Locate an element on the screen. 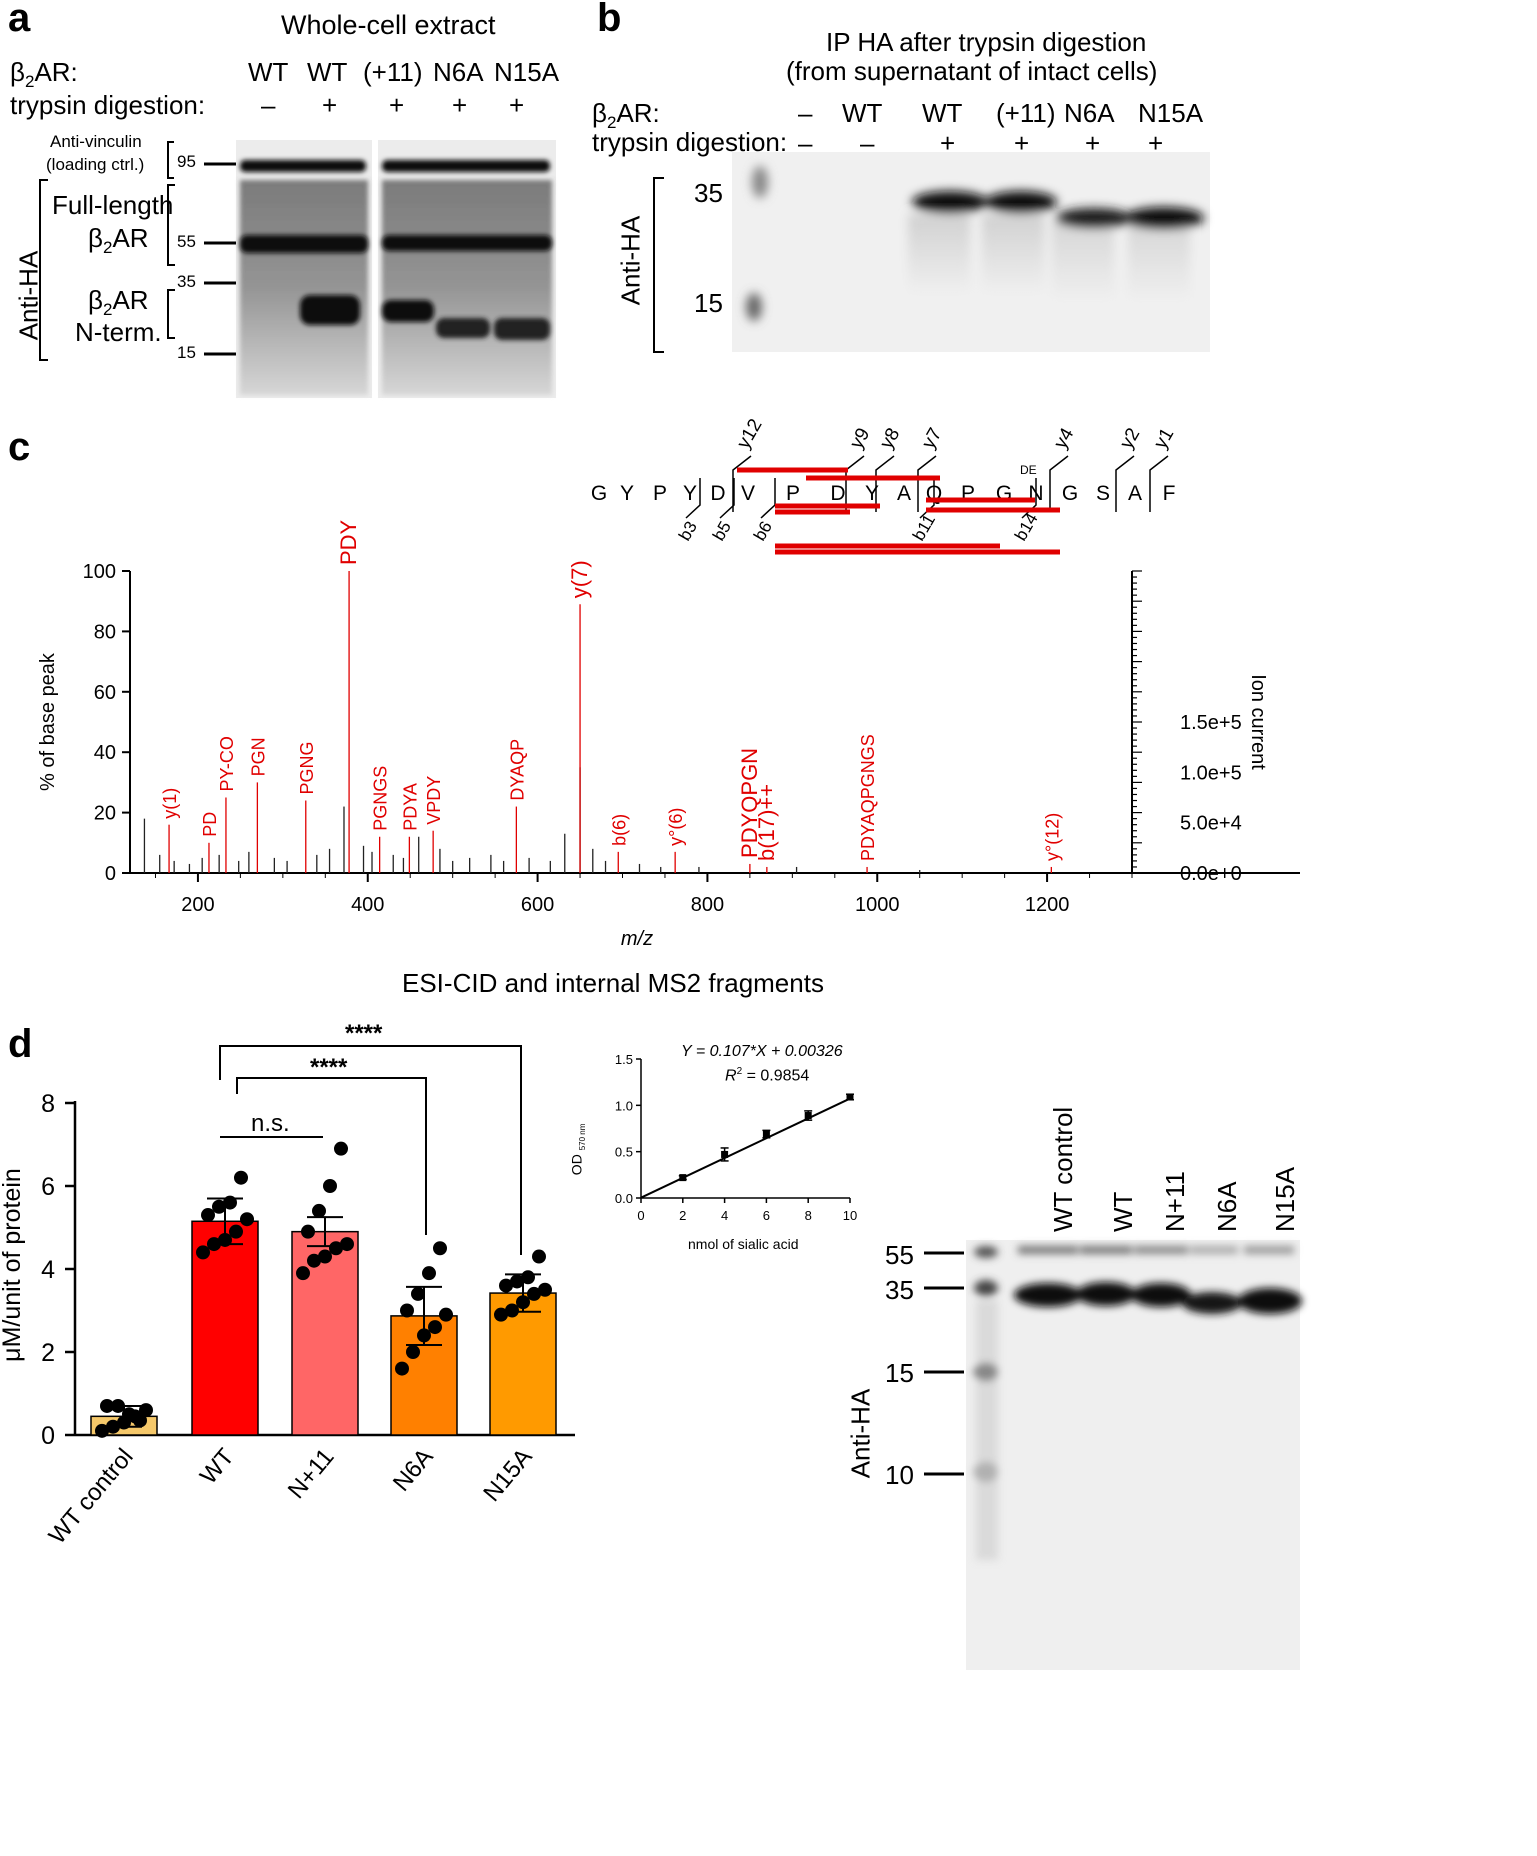 This screenshot has height=1856, width=1537. bar is located at coordinates (325, 1333).